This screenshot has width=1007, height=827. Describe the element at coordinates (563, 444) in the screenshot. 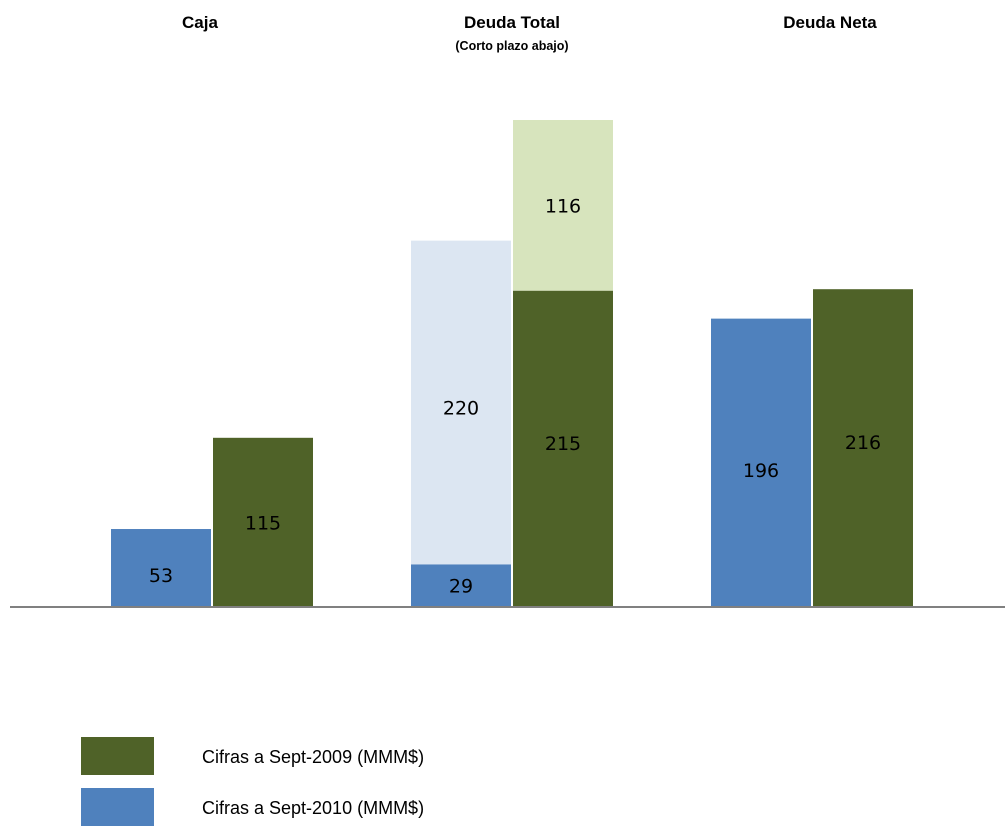

I see `data-label: 215` at that location.